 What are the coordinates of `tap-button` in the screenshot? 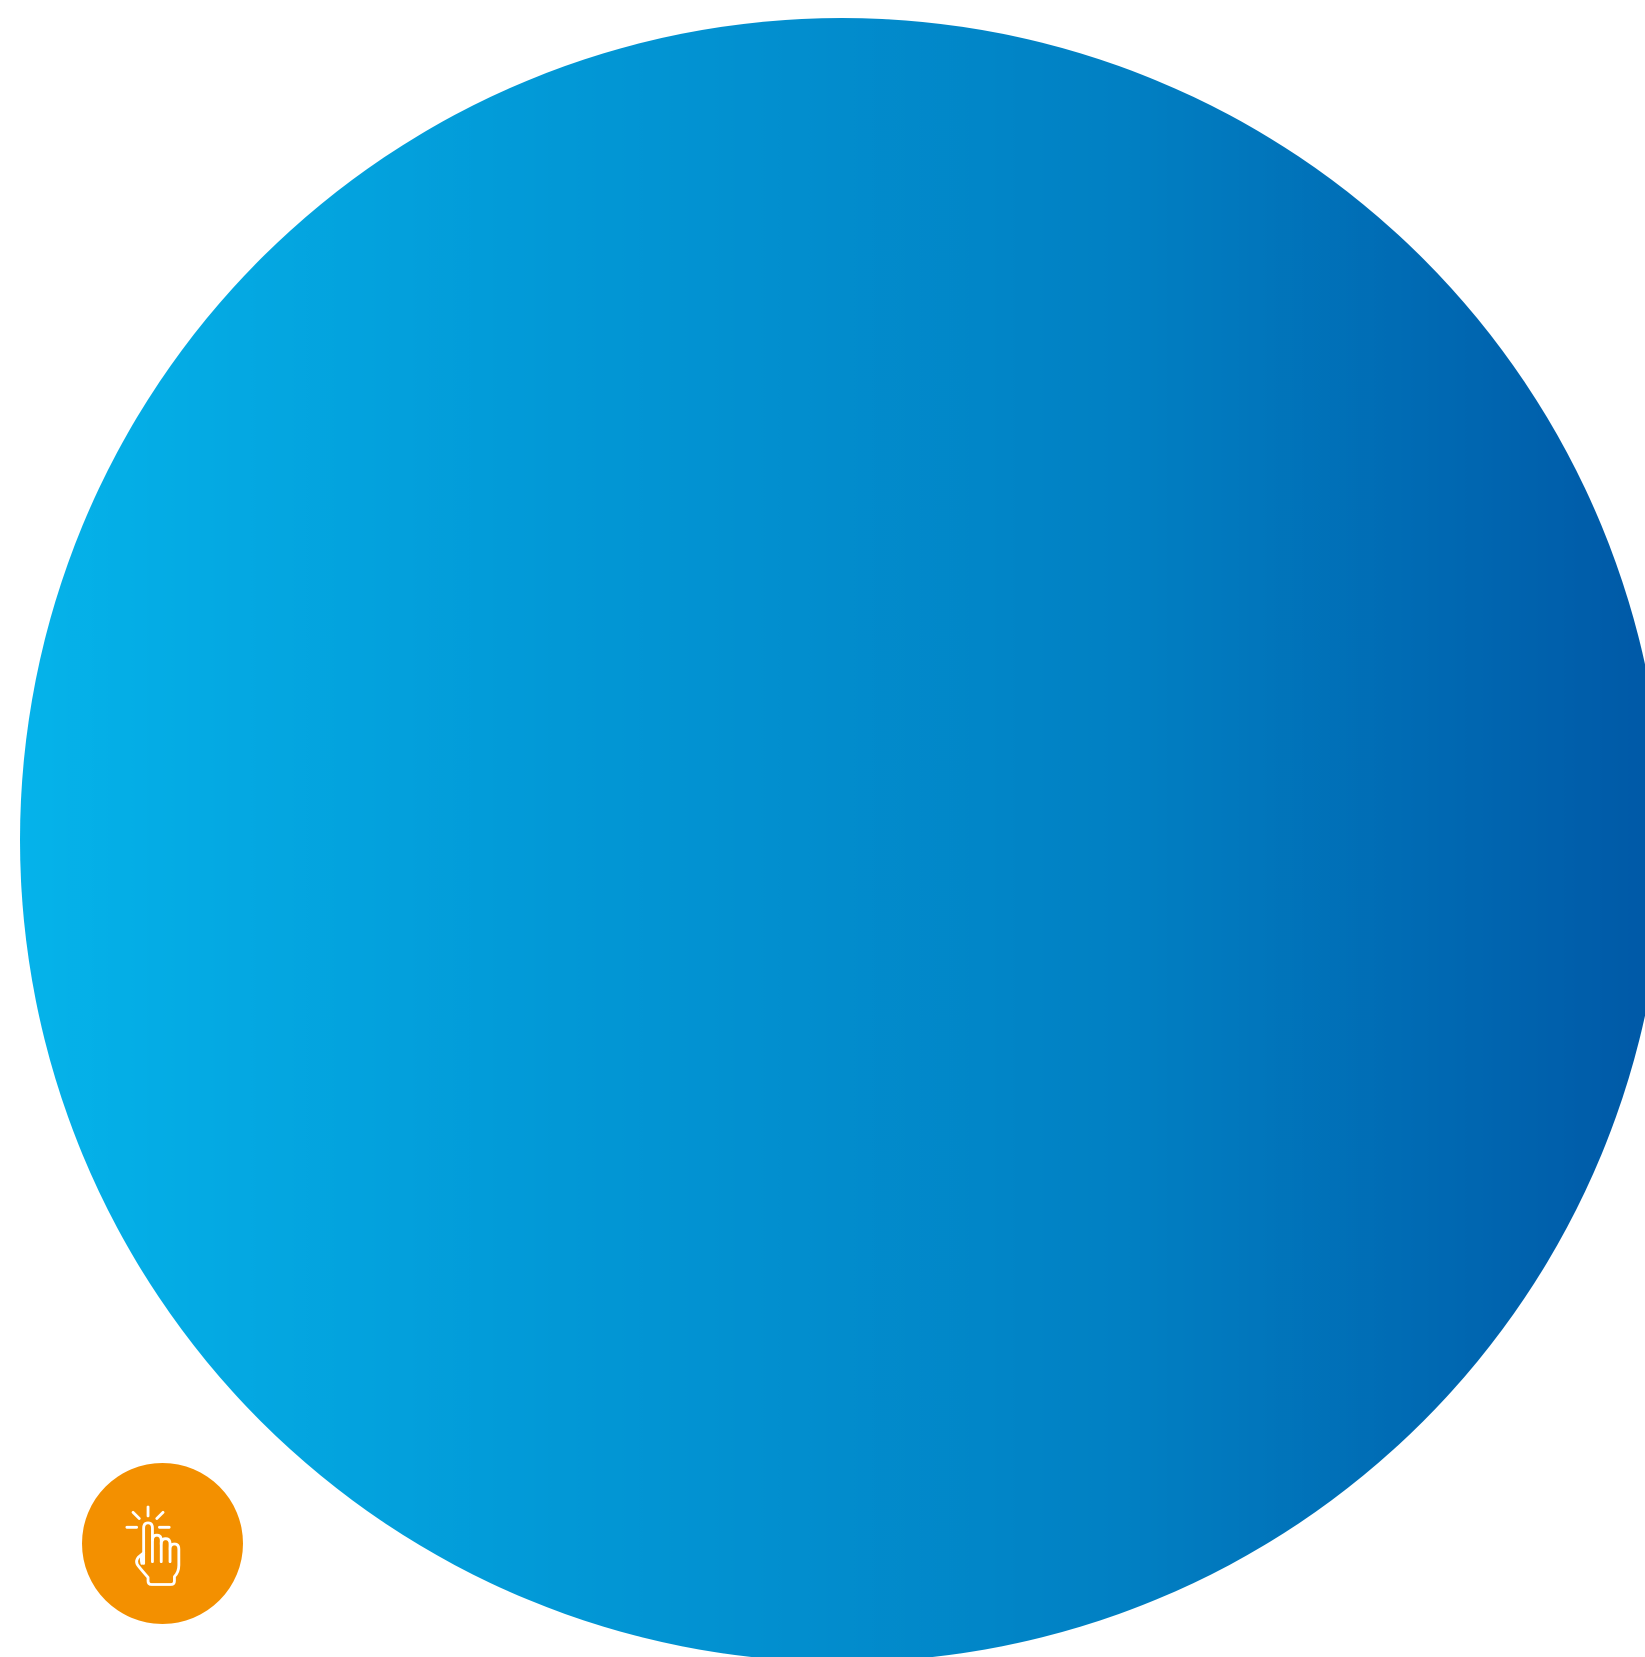 It's located at (162, 1543).